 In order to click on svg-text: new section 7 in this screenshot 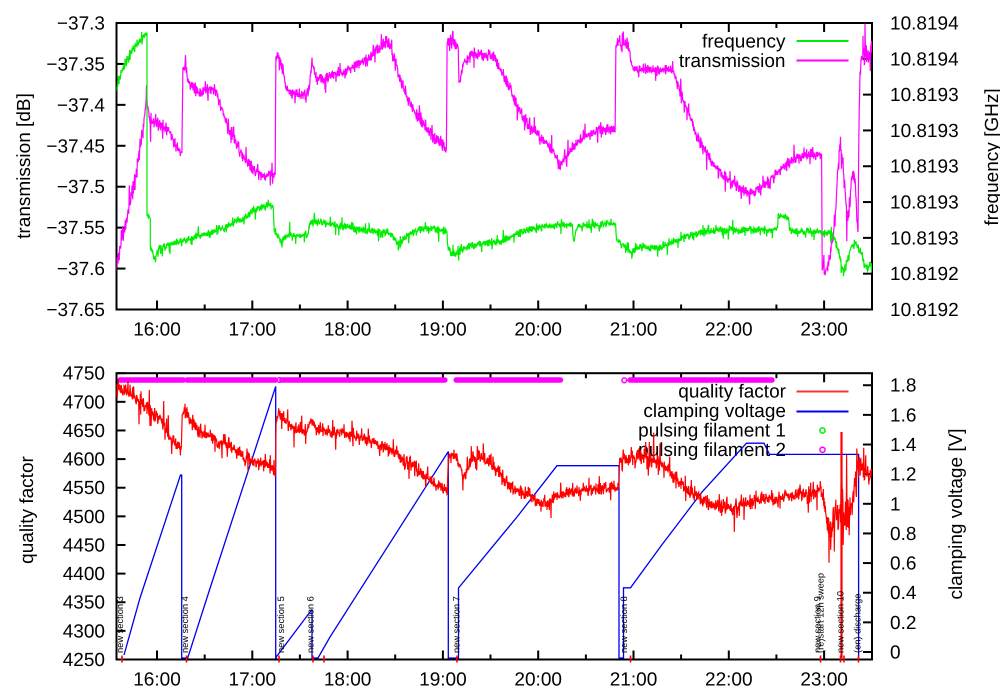, I will do `click(457, 624)`.